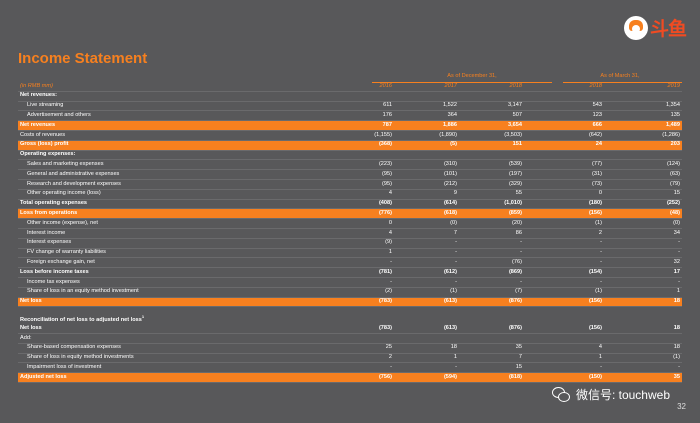 The height and width of the screenshot is (423, 700). What do you see at coordinates (450, 212) in the screenshot?
I see `row-value: (618)` at bounding box center [450, 212].